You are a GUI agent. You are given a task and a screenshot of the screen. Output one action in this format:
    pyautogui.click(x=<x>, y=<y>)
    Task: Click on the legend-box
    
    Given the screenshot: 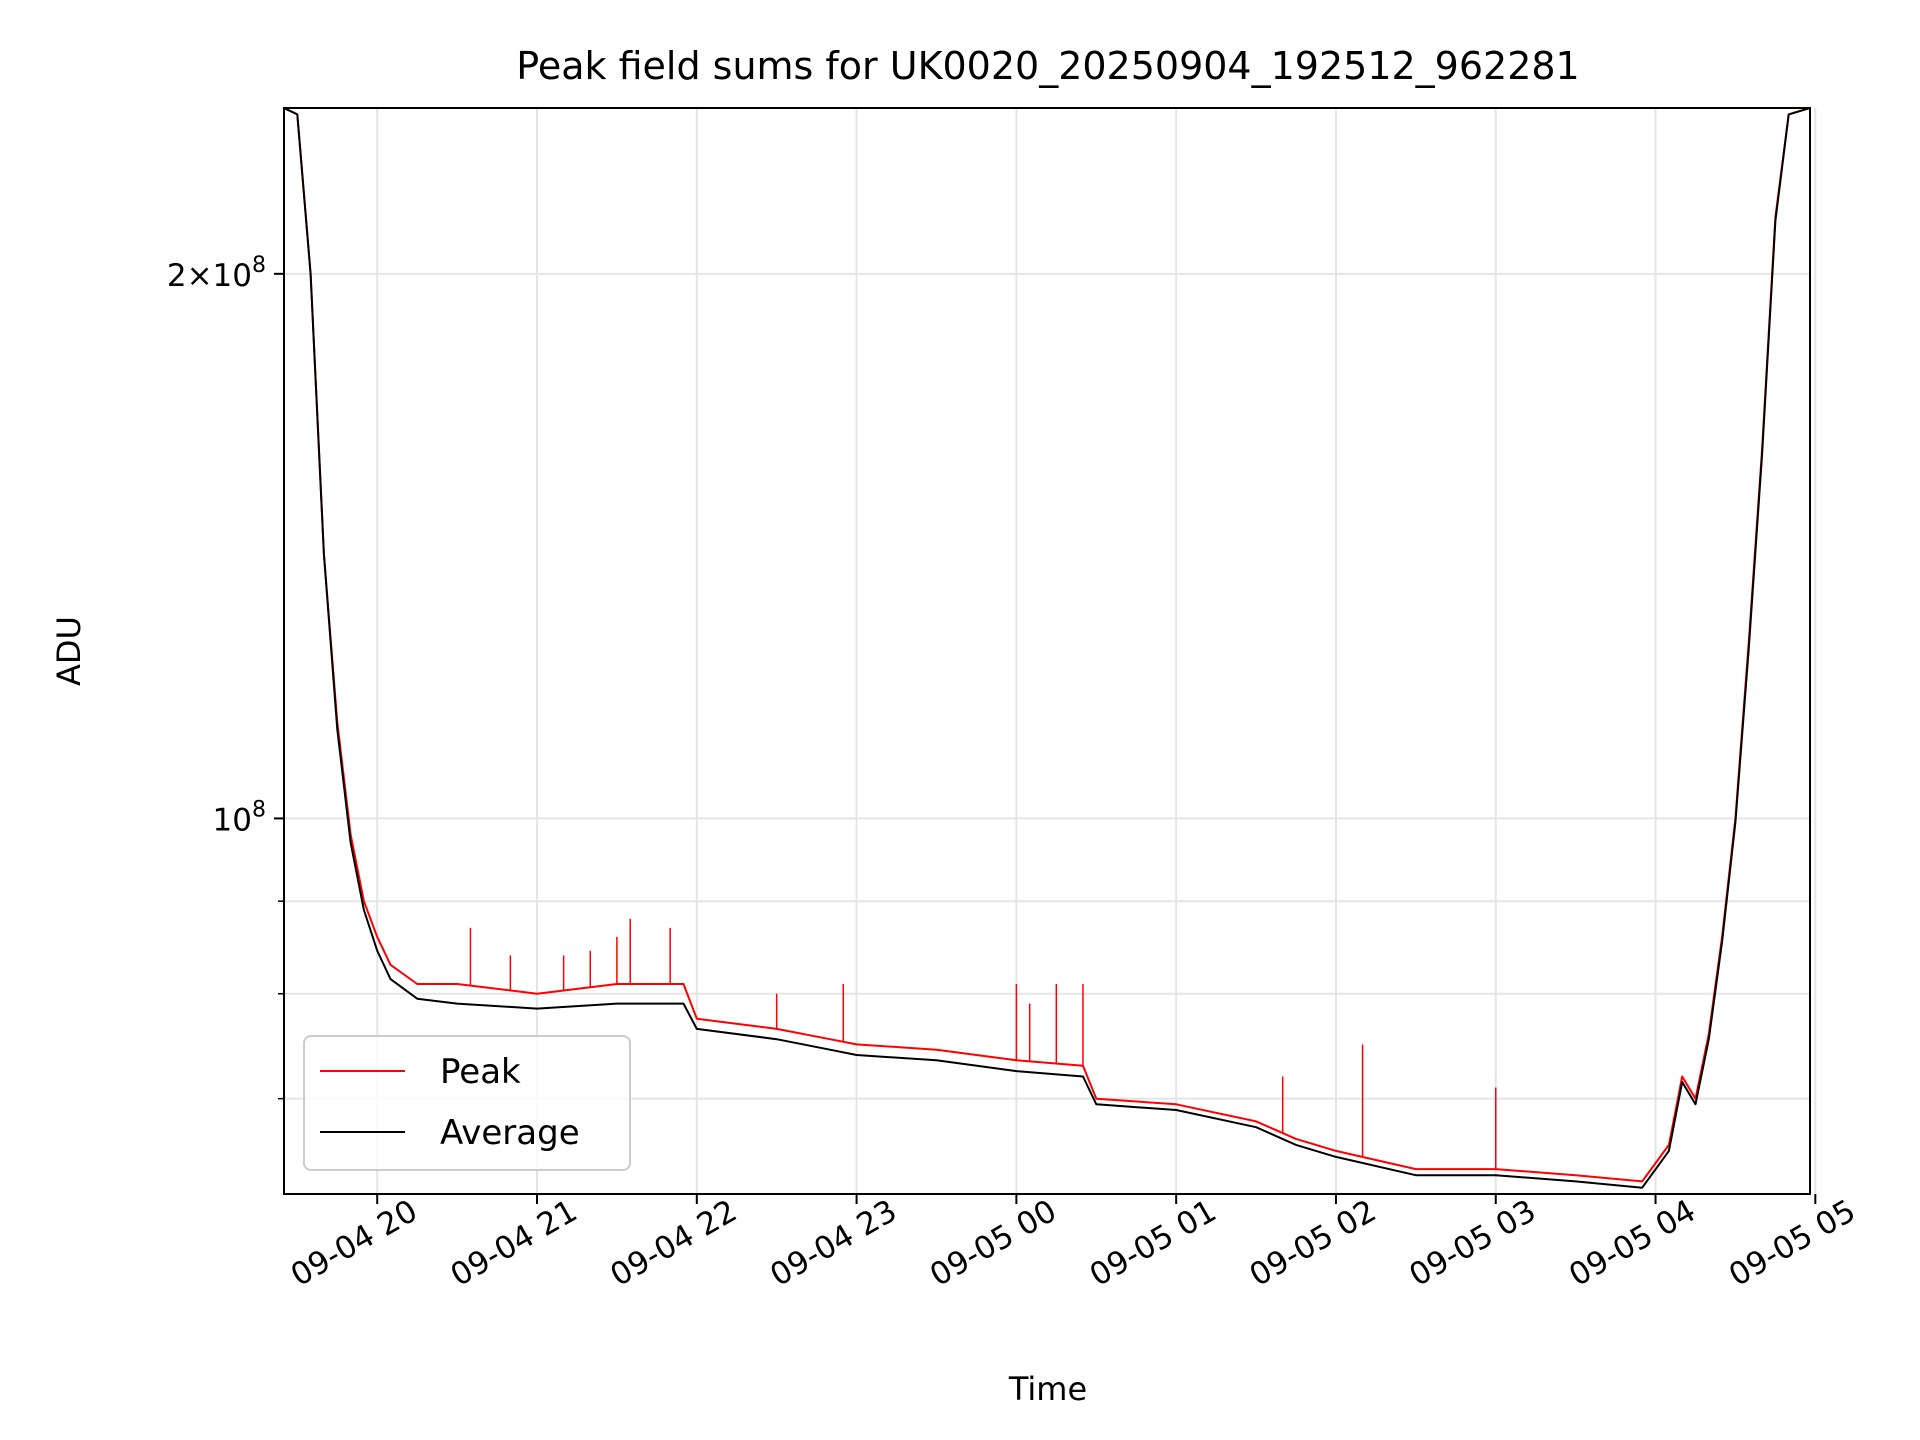 What is the action you would take?
    pyautogui.click(x=467, y=1103)
    